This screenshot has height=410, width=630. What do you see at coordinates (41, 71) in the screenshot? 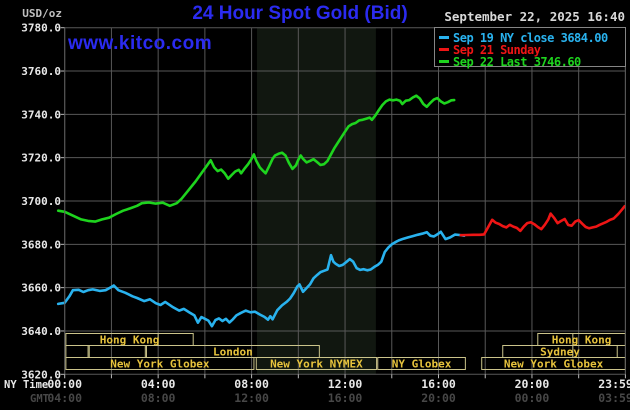
I see `y-axis-tick-label: 3760.0` at bounding box center [41, 71].